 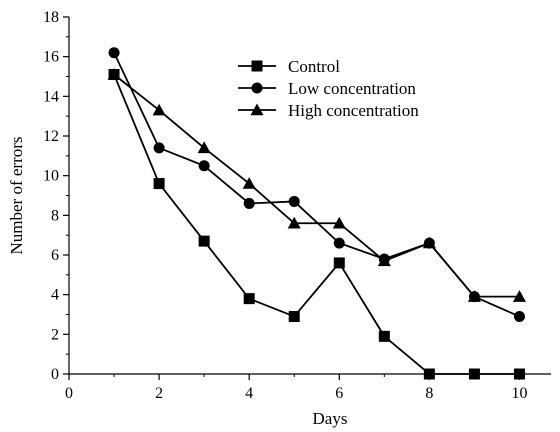 What do you see at coordinates (429, 393) in the screenshot?
I see `x-tick-label: 8` at bounding box center [429, 393].